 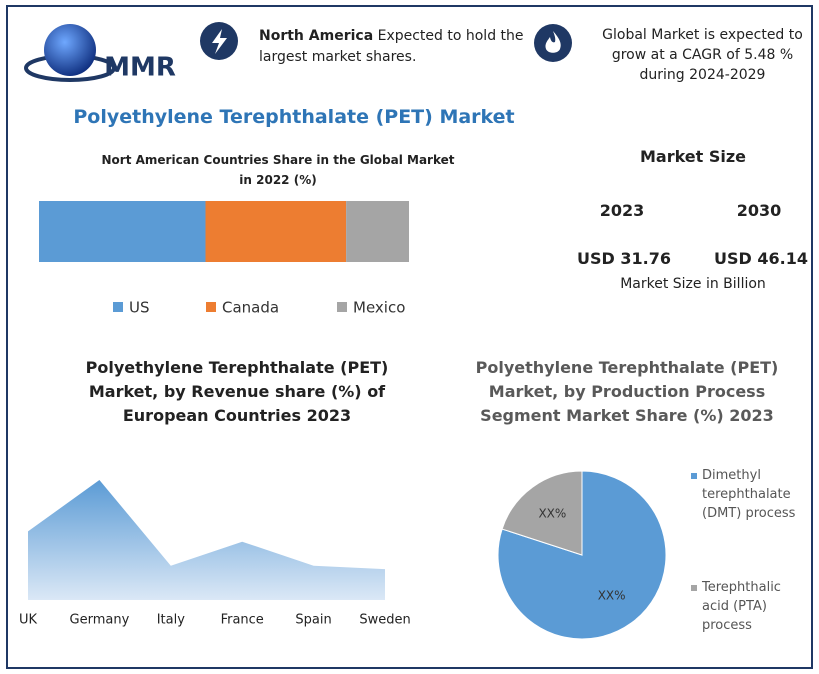 What do you see at coordinates (250, 308) in the screenshot?
I see `legend-label: Canada` at bounding box center [250, 308].